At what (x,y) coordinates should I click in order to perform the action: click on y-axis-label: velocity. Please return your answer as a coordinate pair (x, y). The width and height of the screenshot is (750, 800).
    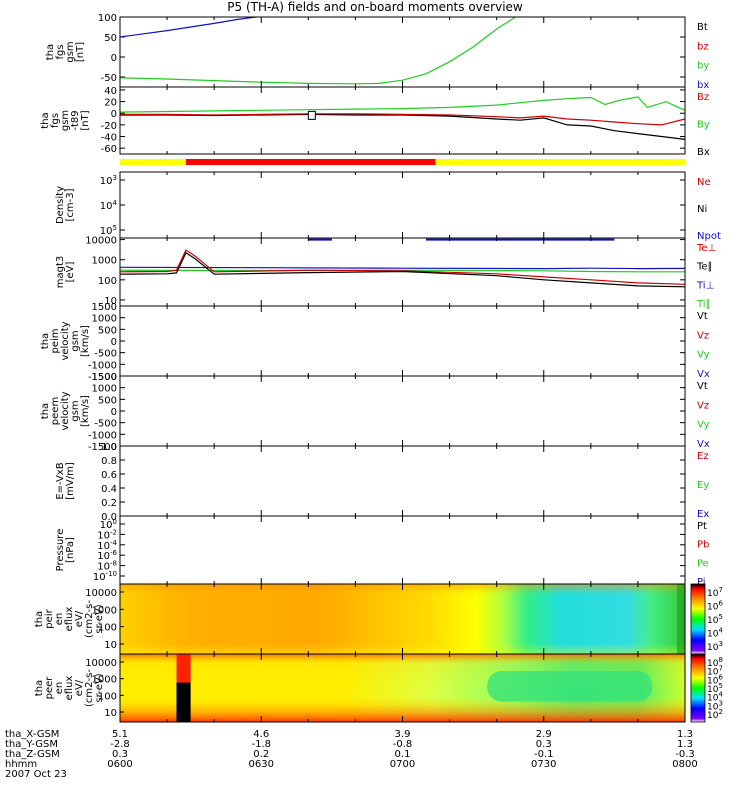
    Looking at the image, I should click on (65, 340).